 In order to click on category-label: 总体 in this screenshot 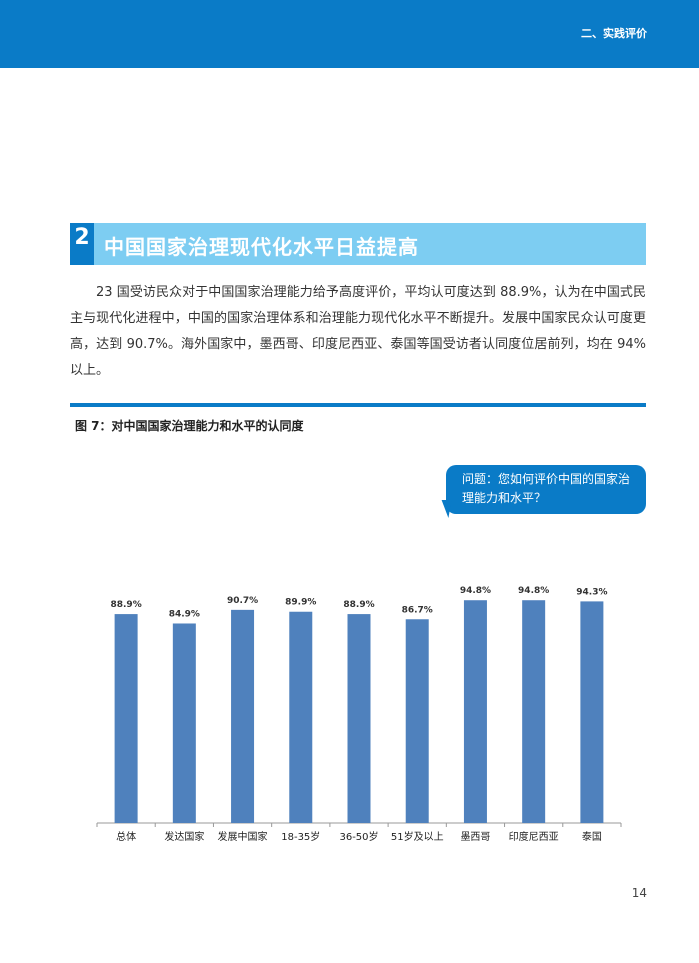, I will do `click(126, 836)`.